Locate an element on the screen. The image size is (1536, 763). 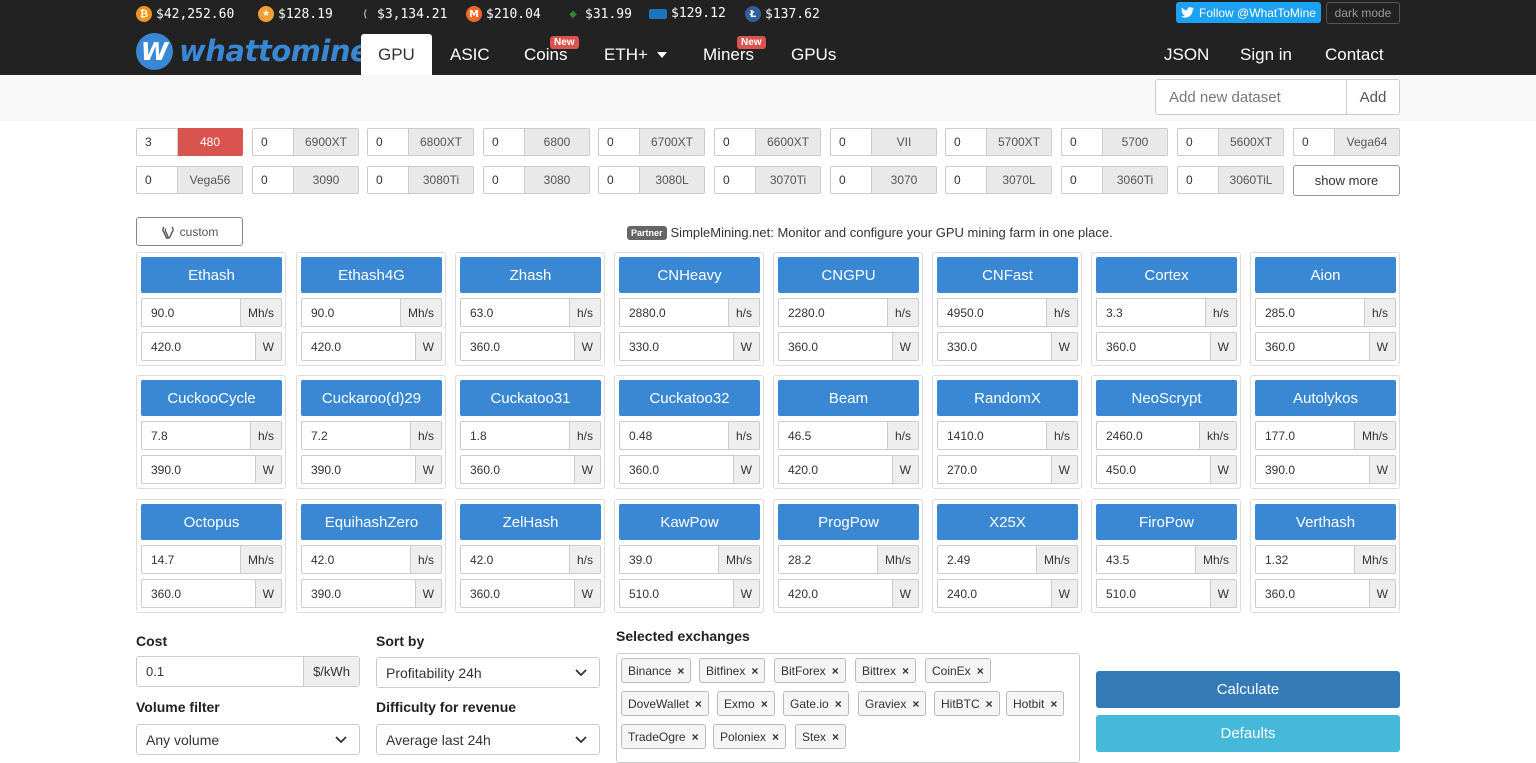
algorithm-toggle-button: FiroPow is located at coordinates (1166, 522).